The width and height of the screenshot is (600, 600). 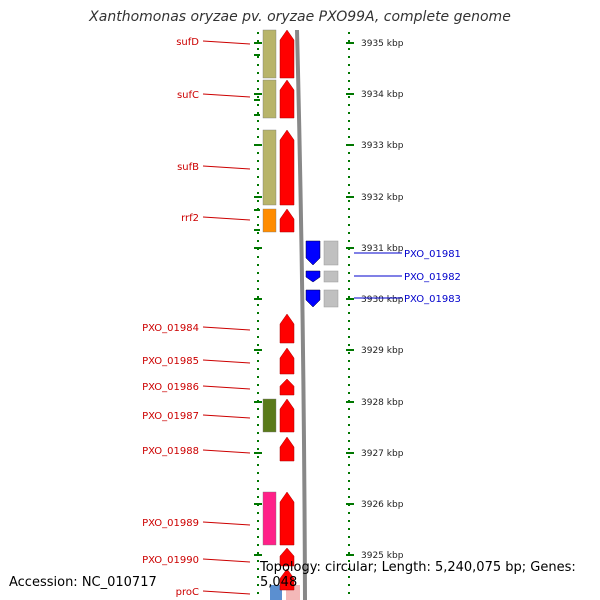 What do you see at coordinates (382, 146) in the screenshot?
I see `ruler-tick-label: 3933 kbp` at bounding box center [382, 146].